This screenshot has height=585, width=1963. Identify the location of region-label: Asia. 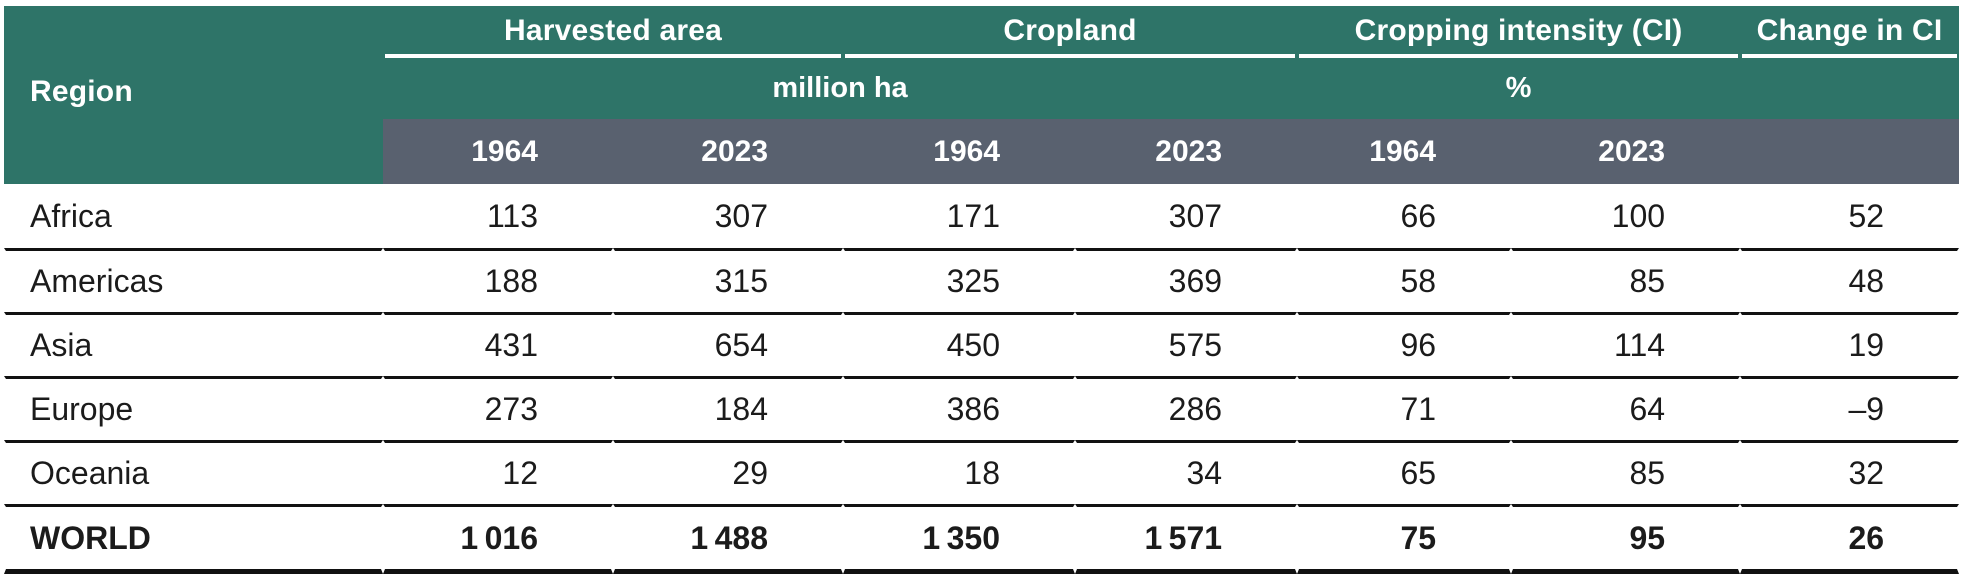
(193, 344).